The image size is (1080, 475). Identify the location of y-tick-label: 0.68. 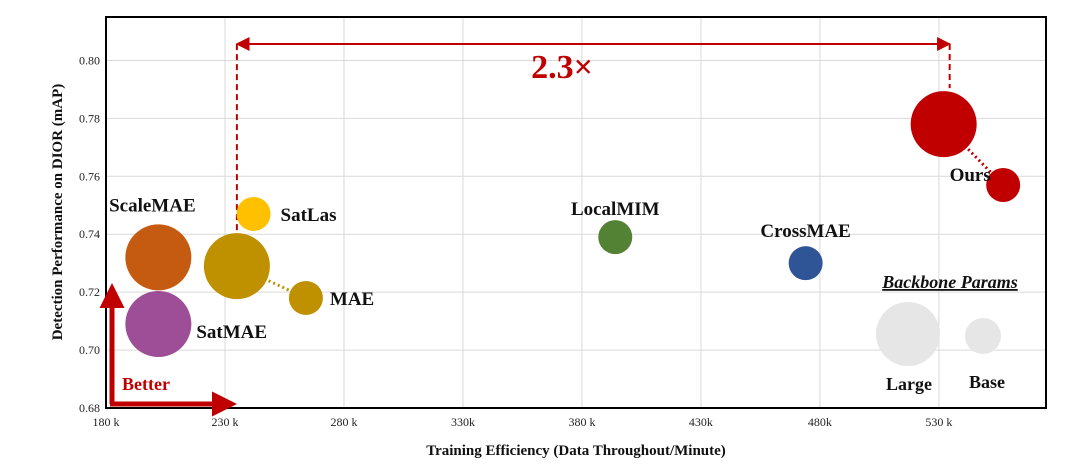
(89, 408).